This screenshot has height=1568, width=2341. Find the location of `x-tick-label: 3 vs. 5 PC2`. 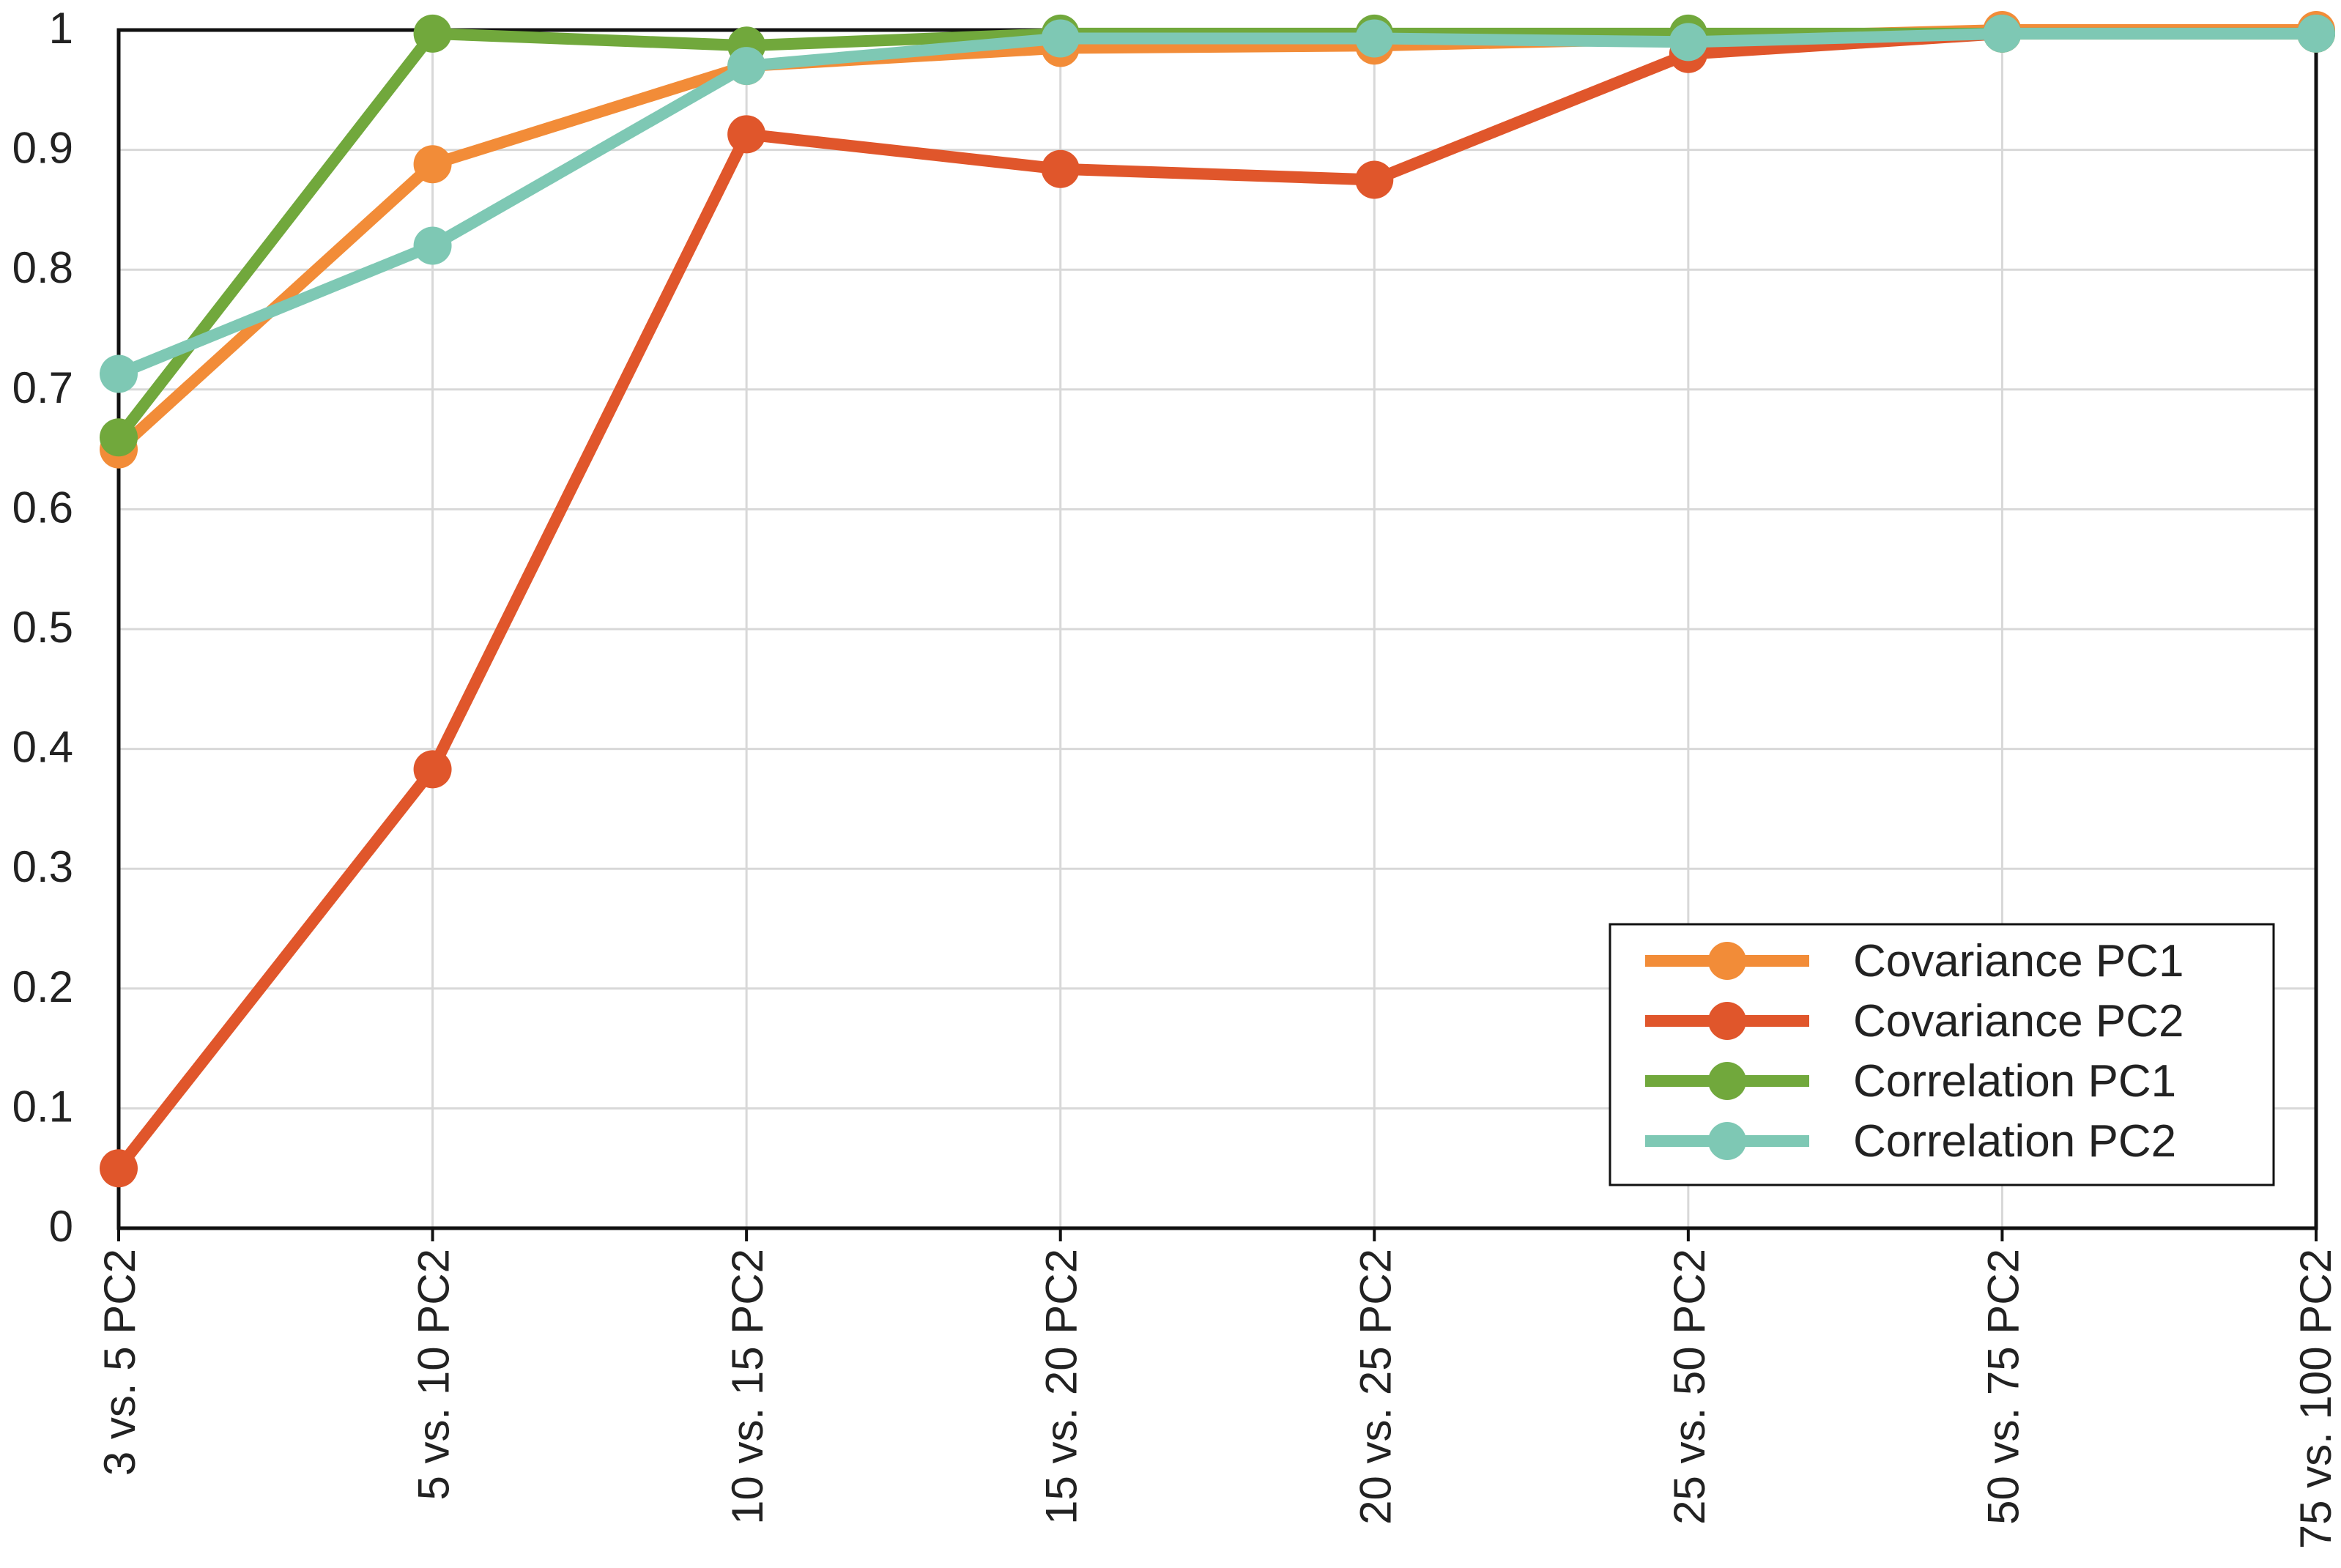

x-tick-label: 3 vs. 5 PC2 is located at coordinates (119, 1362).